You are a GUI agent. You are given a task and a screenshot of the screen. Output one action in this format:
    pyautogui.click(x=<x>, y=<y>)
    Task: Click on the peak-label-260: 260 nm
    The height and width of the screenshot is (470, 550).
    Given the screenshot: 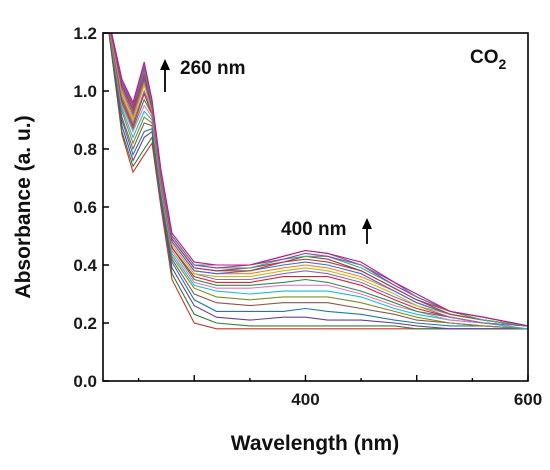 What is the action you would take?
    pyautogui.click(x=212, y=68)
    